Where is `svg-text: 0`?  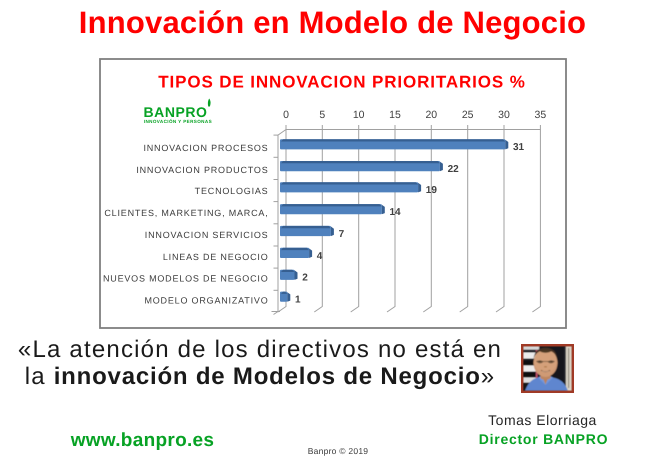
svg-text: 0 is located at coordinates (286, 115).